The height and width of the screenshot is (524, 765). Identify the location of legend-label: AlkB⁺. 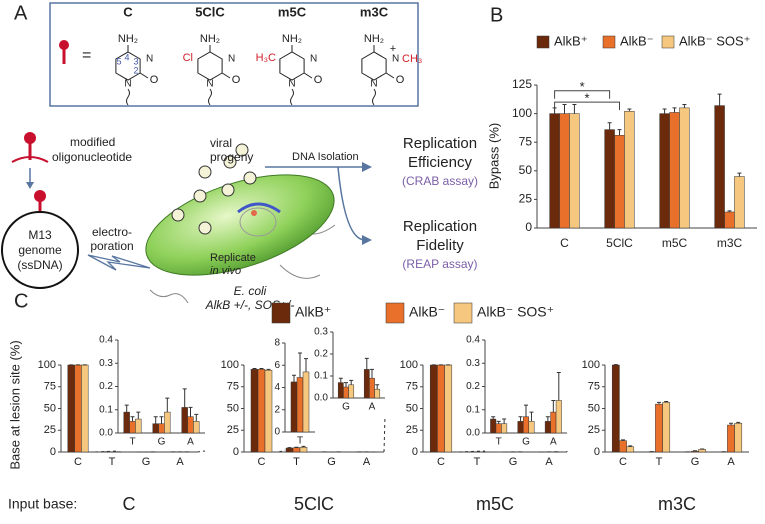
(571, 40).